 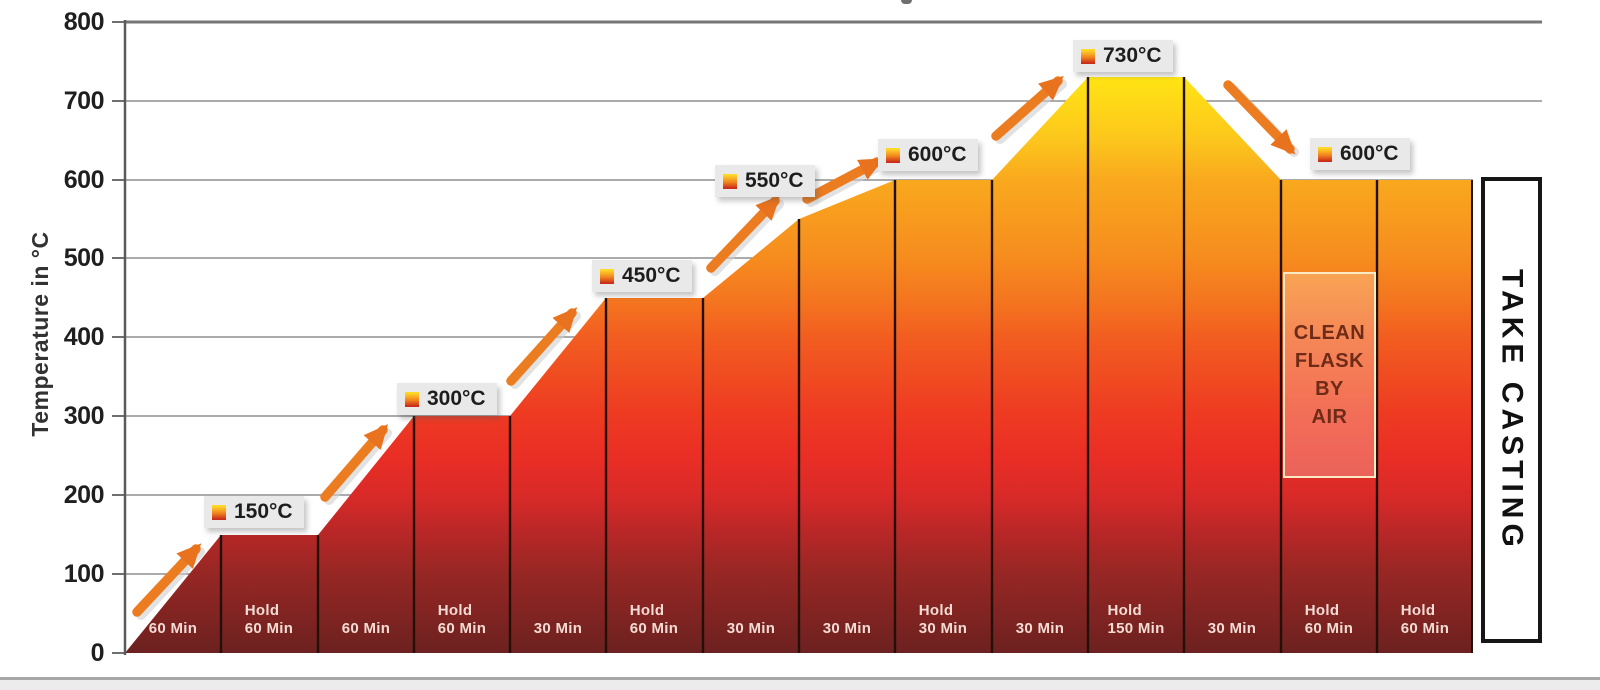 What do you see at coordinates (1136, 619) in the screenshot?
I see `segment-label-11: Hold 150 Min` at bounding box center [1136, 619].